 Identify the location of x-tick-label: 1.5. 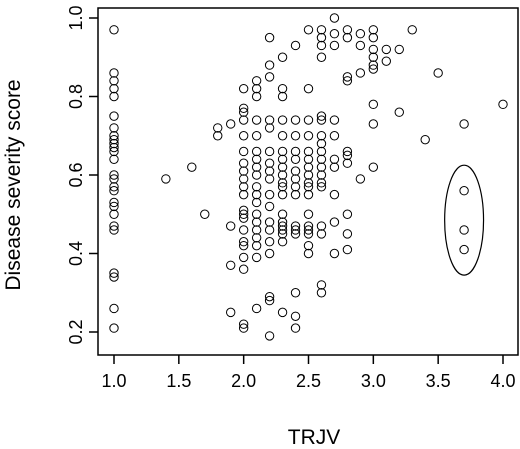
(178, 381).